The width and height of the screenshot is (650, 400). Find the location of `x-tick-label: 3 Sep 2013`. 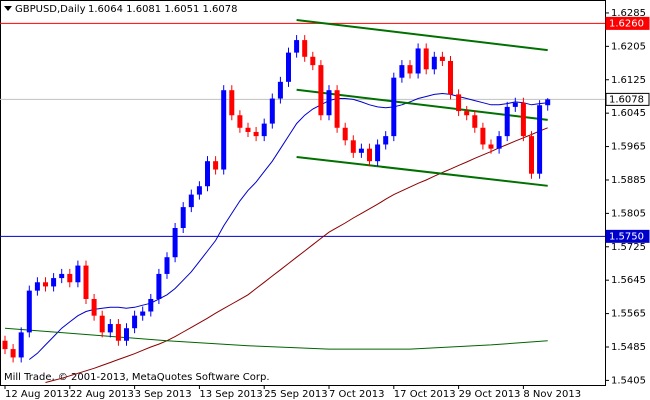

x-tick-label: 3 Sep 2013 is located at coordinates (163, 394).